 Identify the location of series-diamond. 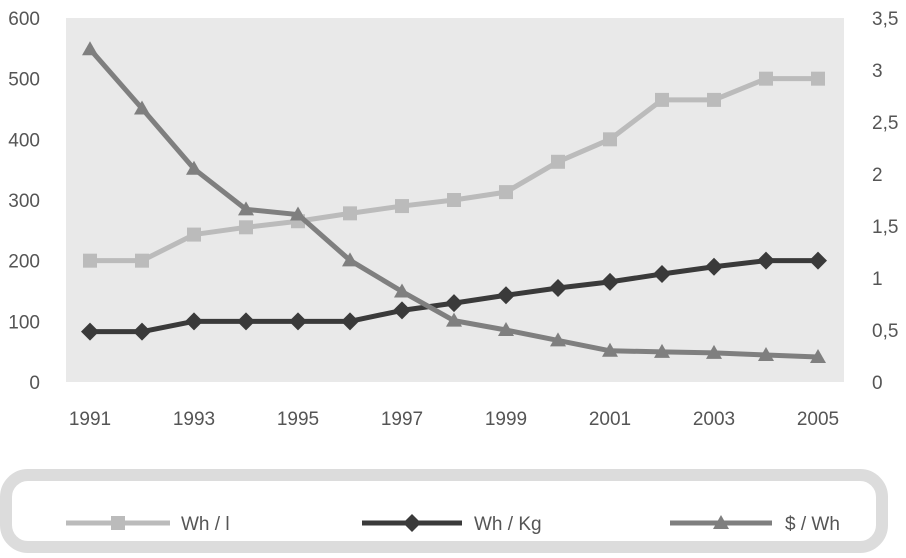
(454, 296).